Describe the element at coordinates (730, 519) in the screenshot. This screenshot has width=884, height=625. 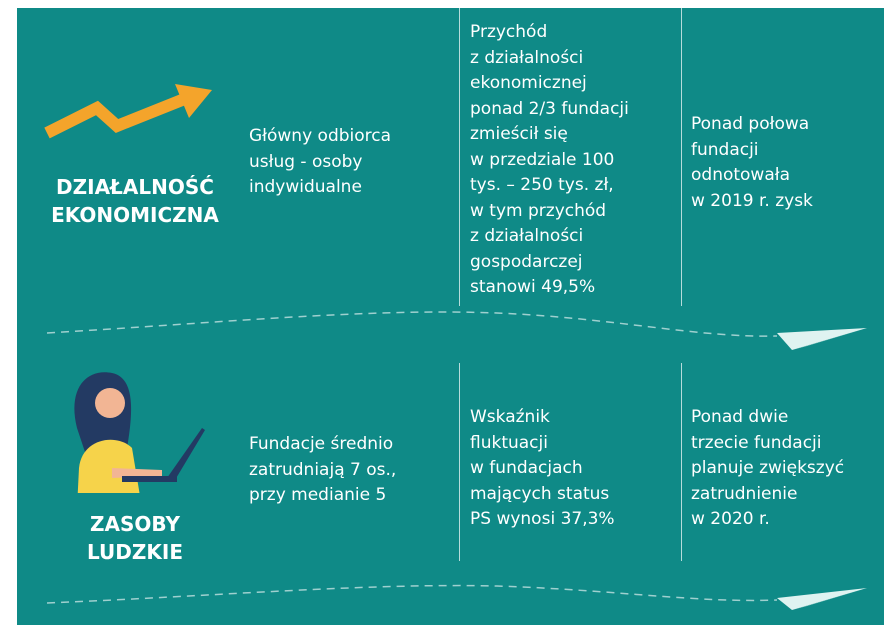
I see `text-line: w 2020 r.` at that location.